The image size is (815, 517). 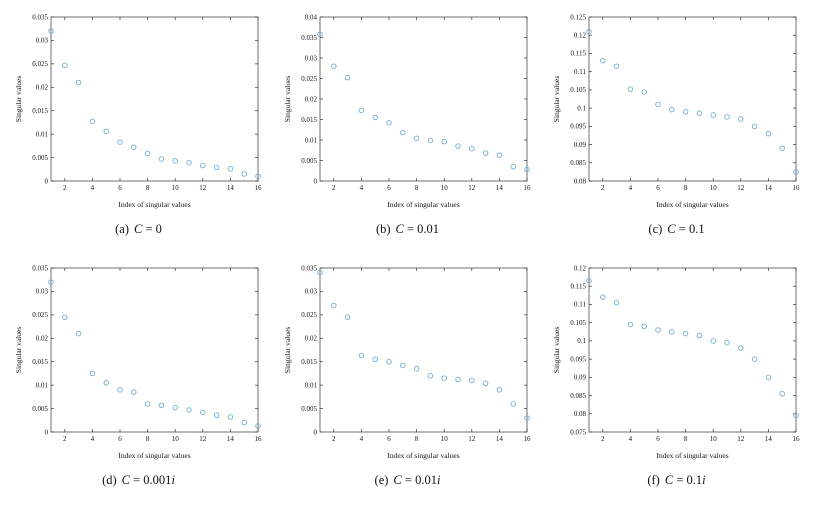 I want to click on y-tick-label: 0.085, so click(x=578, y=396).